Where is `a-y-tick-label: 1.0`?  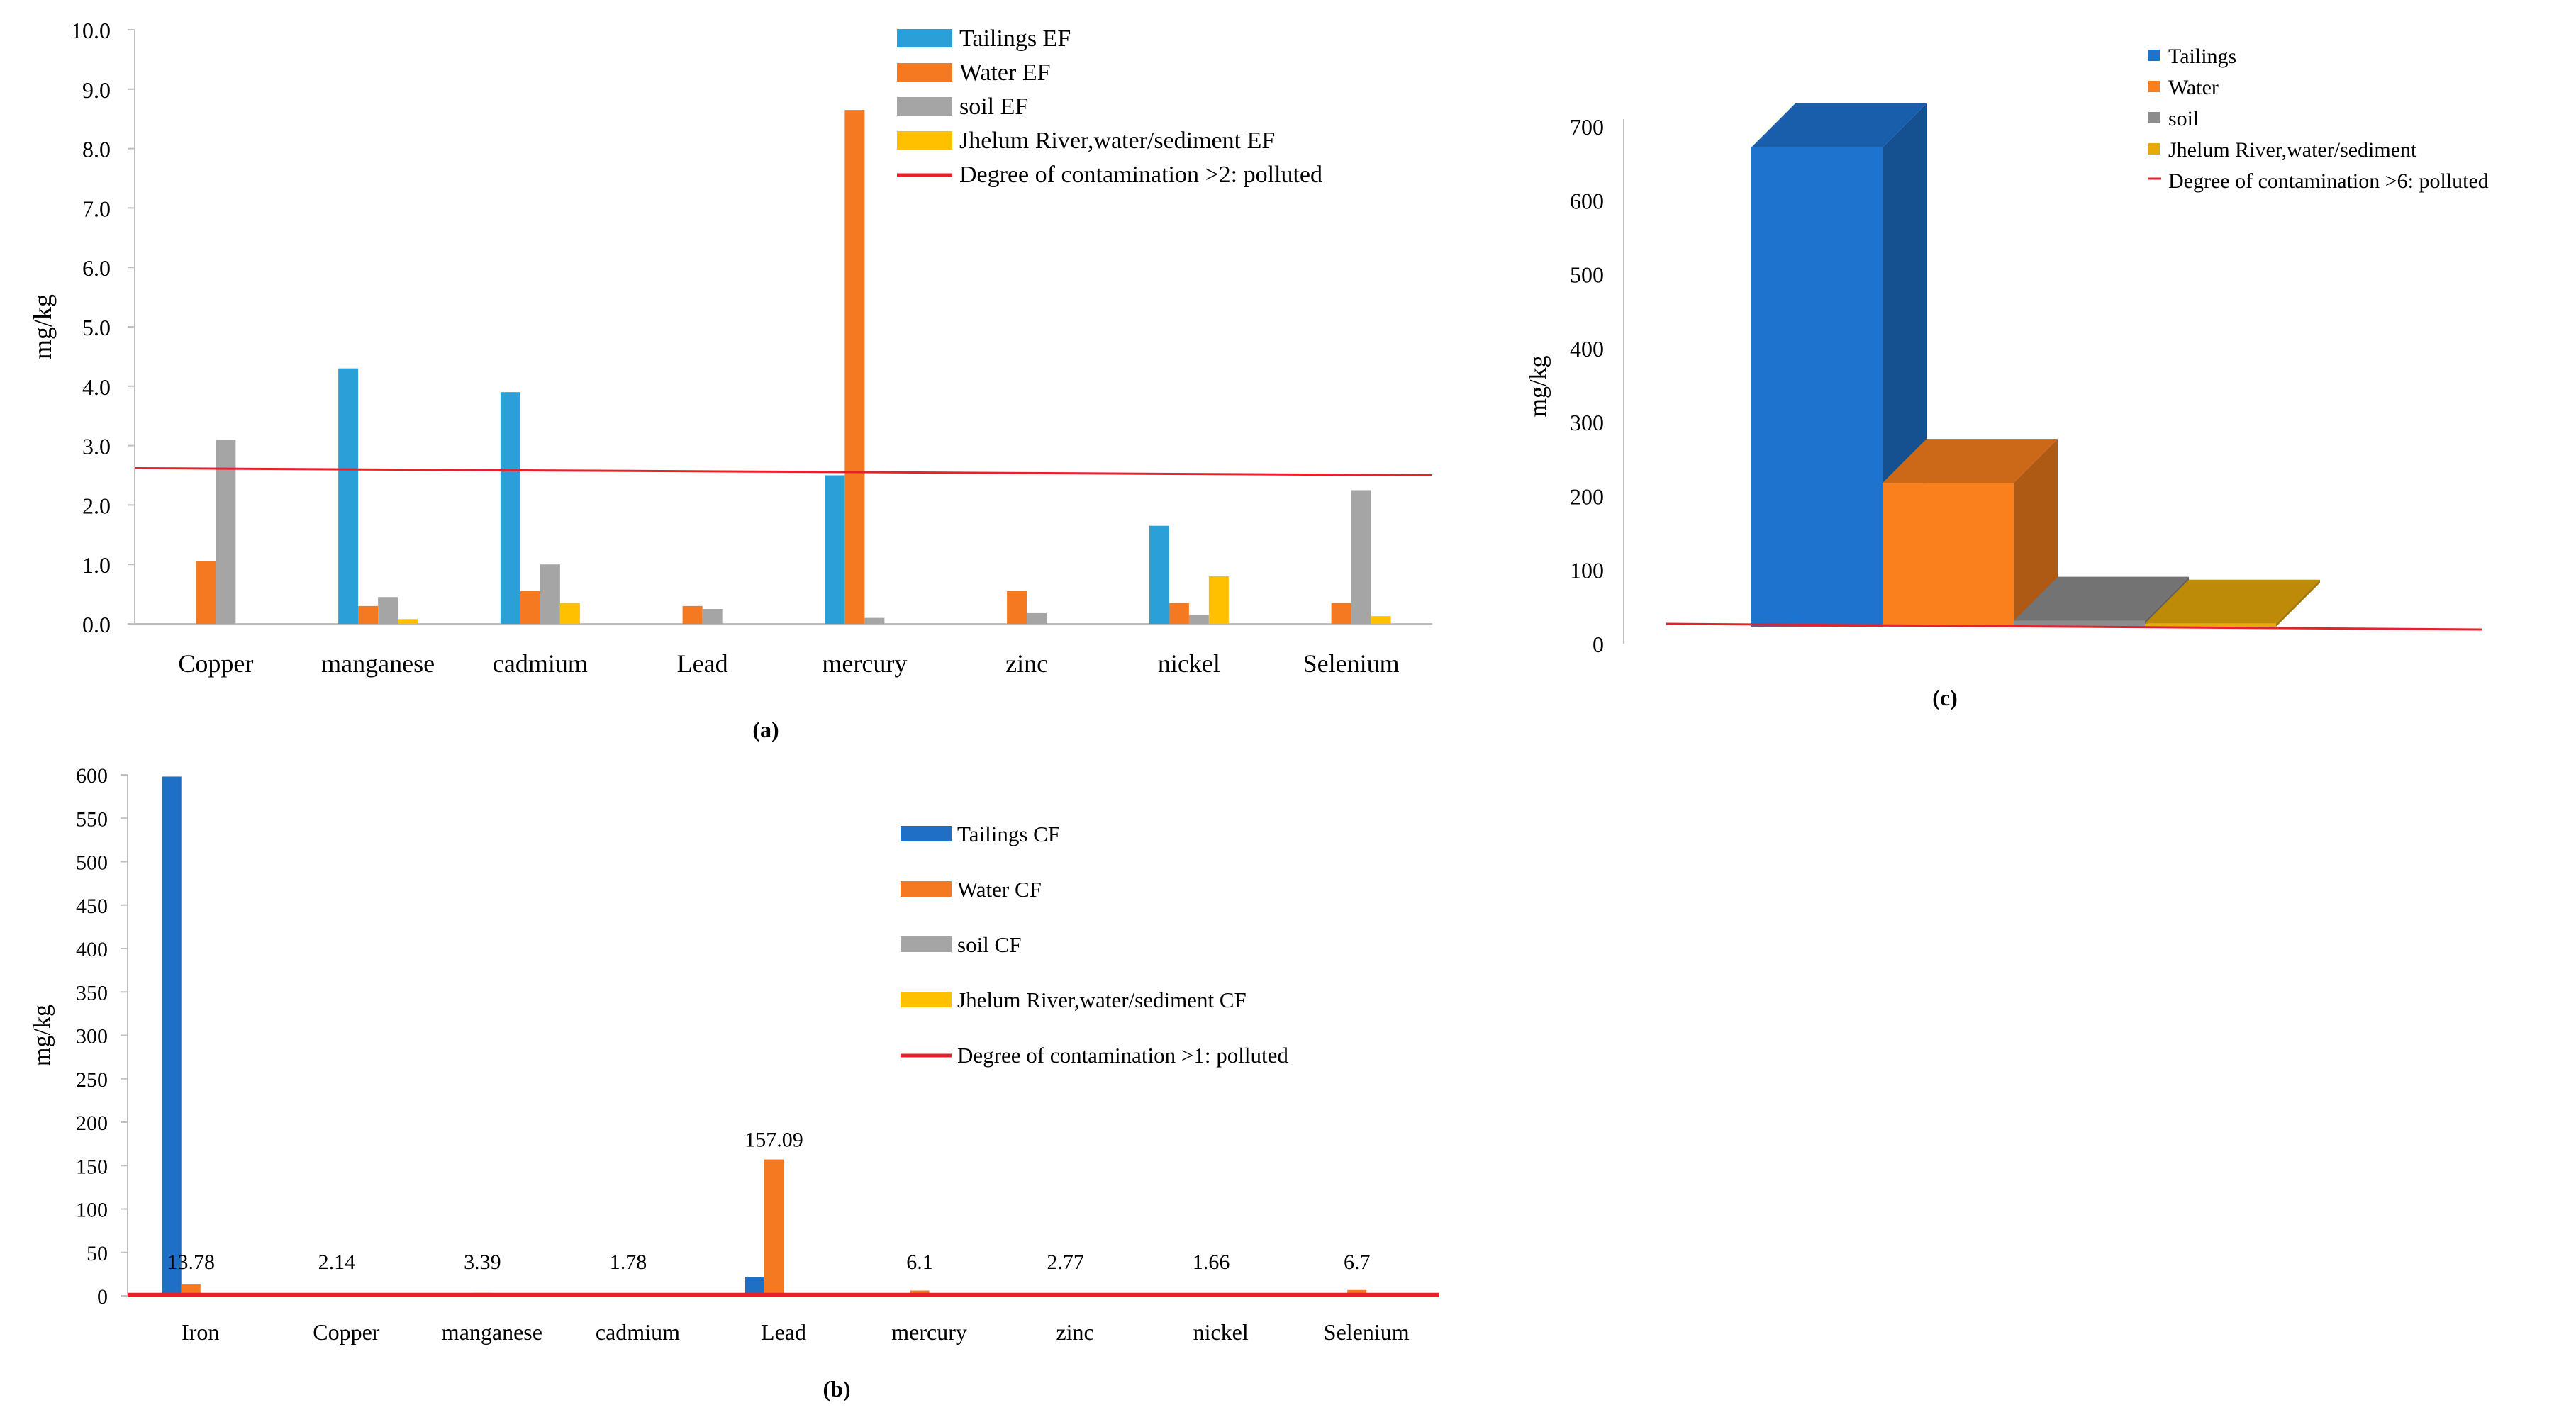 a-y-tick-label: 1.0 is located at coordinates (96, 565).